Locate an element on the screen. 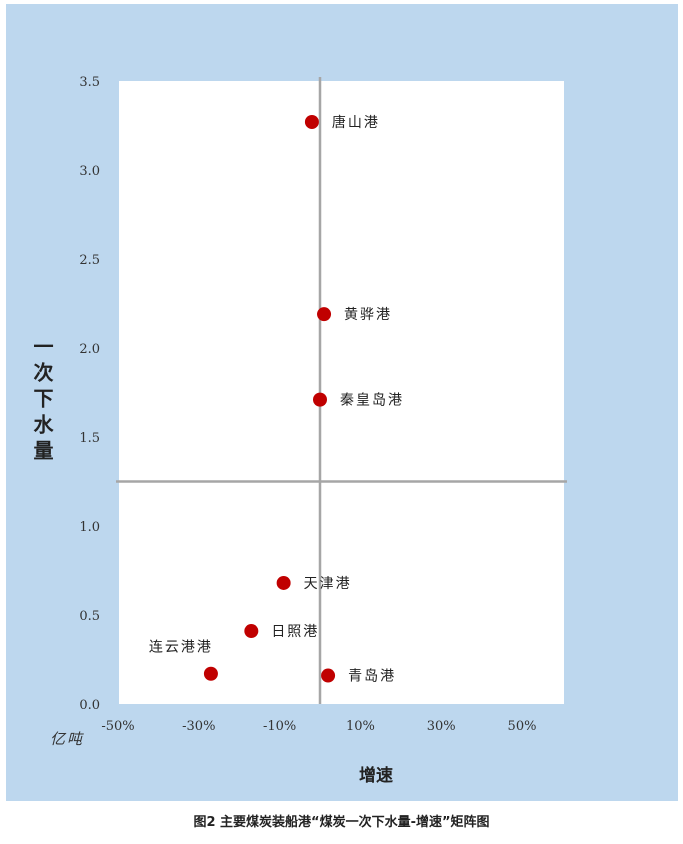  y-tick-label: 1.5 is located at coordinates (89, 438).